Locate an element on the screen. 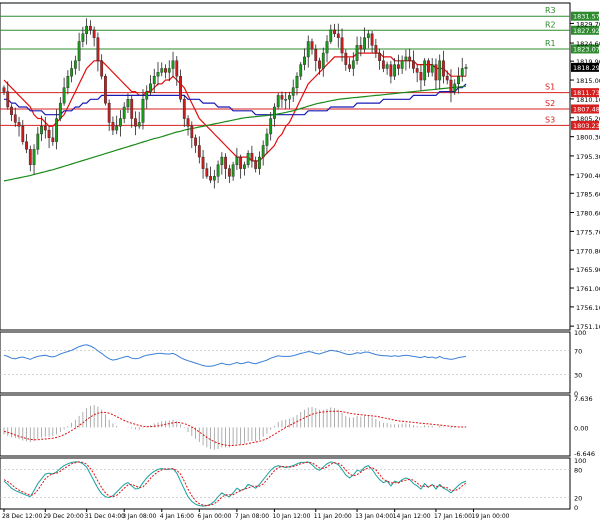 This screenshot has width=600, height=520. price-tick-label: 1785.60 is located at coordinates (588, 194).